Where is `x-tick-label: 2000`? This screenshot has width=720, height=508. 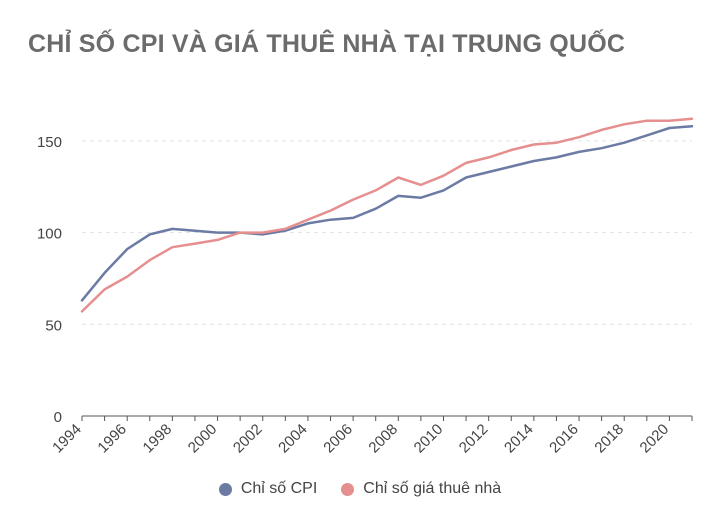 x-tick-label: 2000 is located at coordinates (203, 439).